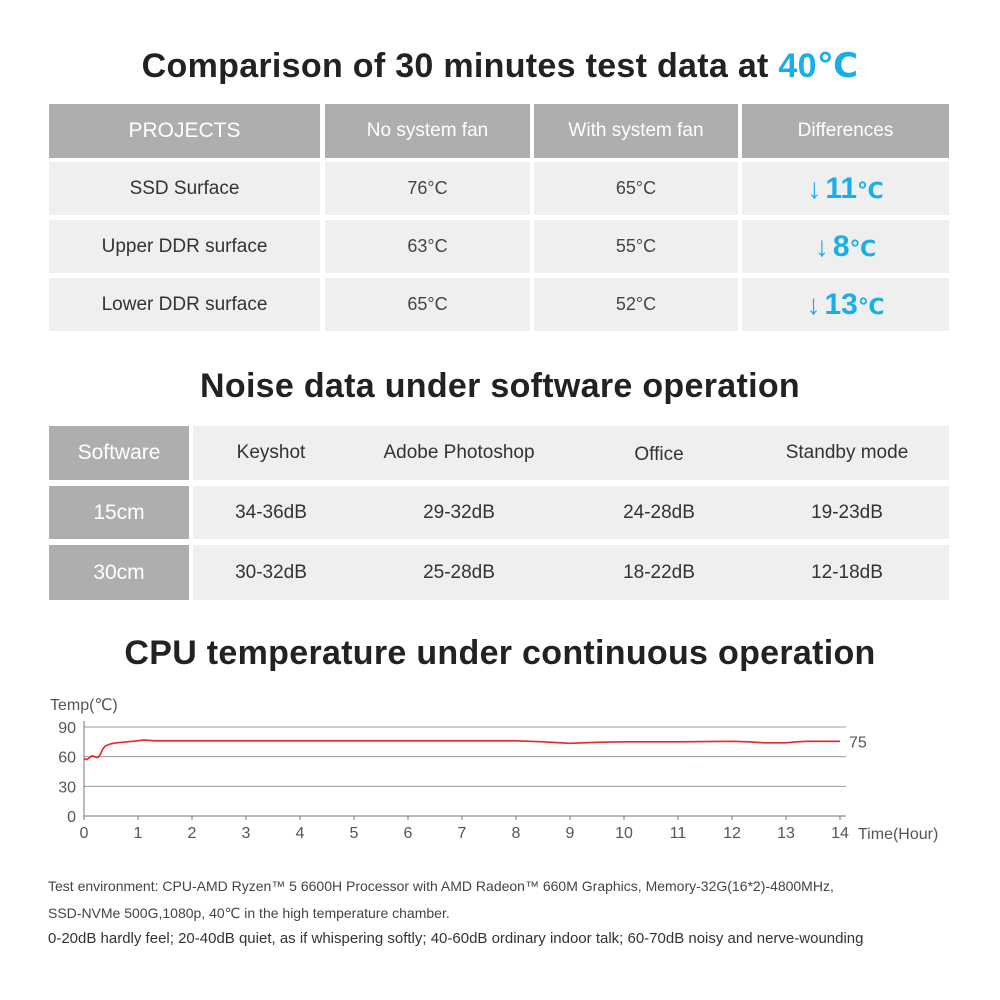 Image resolution: width=1000 pixels, height=1000 pixels. I want to click on x-axis-label: Time(Hour), so click(898, 834).